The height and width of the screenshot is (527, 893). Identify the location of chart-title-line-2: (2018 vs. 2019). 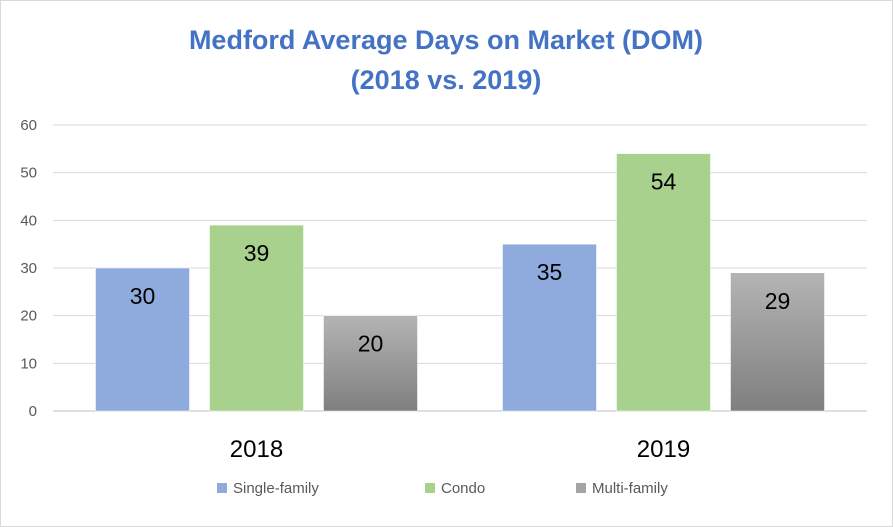
(446, 80).